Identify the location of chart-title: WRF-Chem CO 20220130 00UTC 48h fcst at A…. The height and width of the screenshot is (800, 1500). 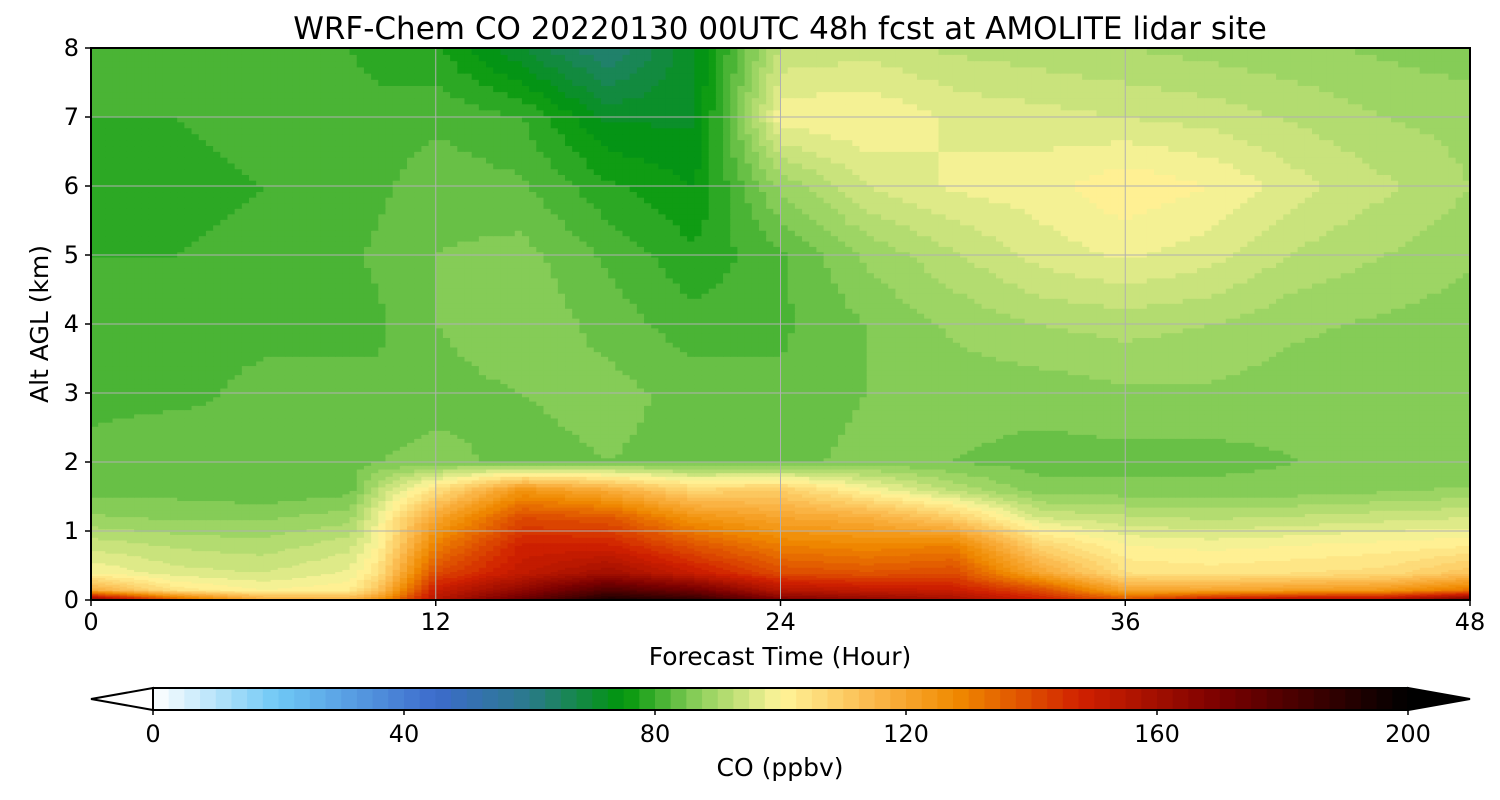
(780, 29).